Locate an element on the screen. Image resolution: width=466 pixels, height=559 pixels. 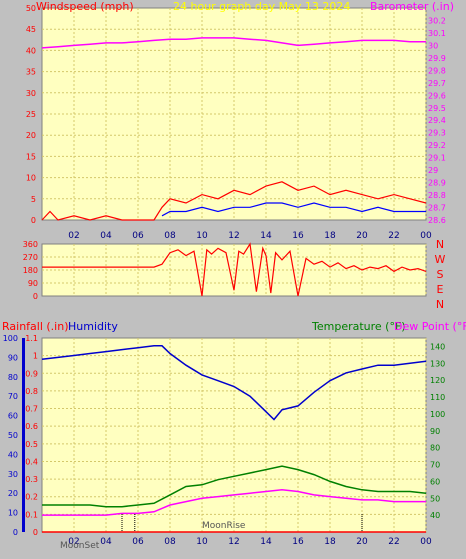
barometer-tick-label: 29.7 is located at coordinates (437, 83).